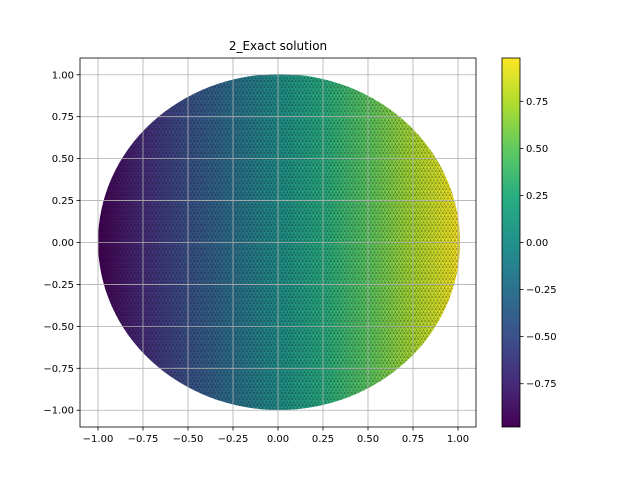 The image size is (640, 480). Describe the element at coordinates (278, 439) in the screenshot. I see `x-tick-label: 0.00` at that location.